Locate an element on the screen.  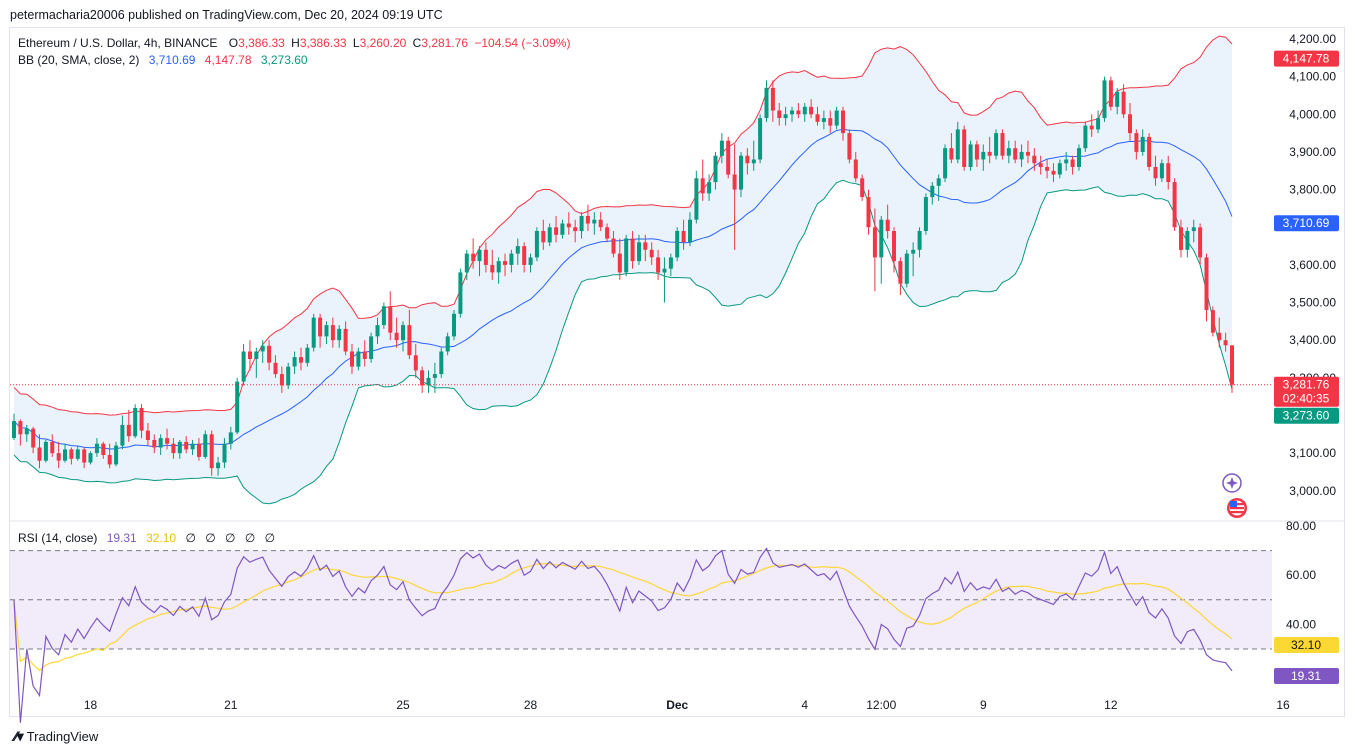
time-tick-label: 4 is located at coordinates (804, 705).